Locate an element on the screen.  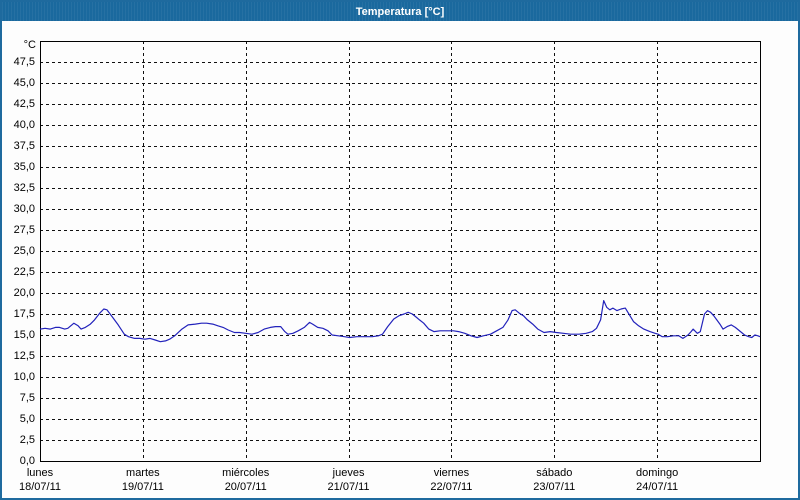
day-name-label: domingo is located at coordinates (657, 473).